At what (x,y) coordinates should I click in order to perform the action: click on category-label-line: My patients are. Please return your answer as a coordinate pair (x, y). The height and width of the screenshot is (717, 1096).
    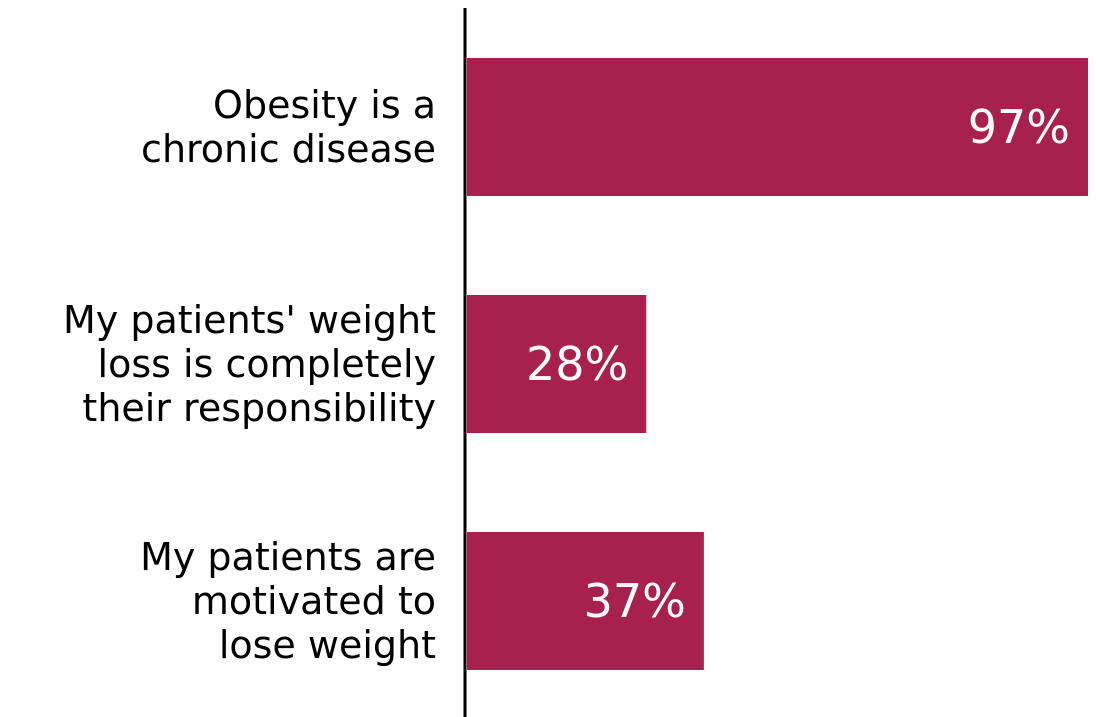
    Looking at the image, I should click on (288, 557).